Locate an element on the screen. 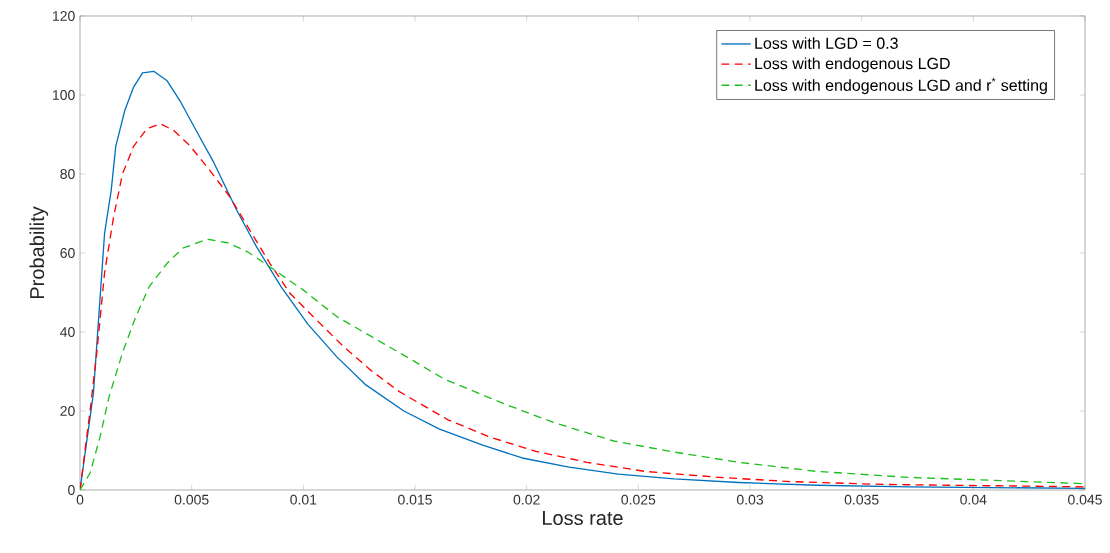 The image size is (1110, 553). y-tick-label: 60 is located at coordinates (67, 253).